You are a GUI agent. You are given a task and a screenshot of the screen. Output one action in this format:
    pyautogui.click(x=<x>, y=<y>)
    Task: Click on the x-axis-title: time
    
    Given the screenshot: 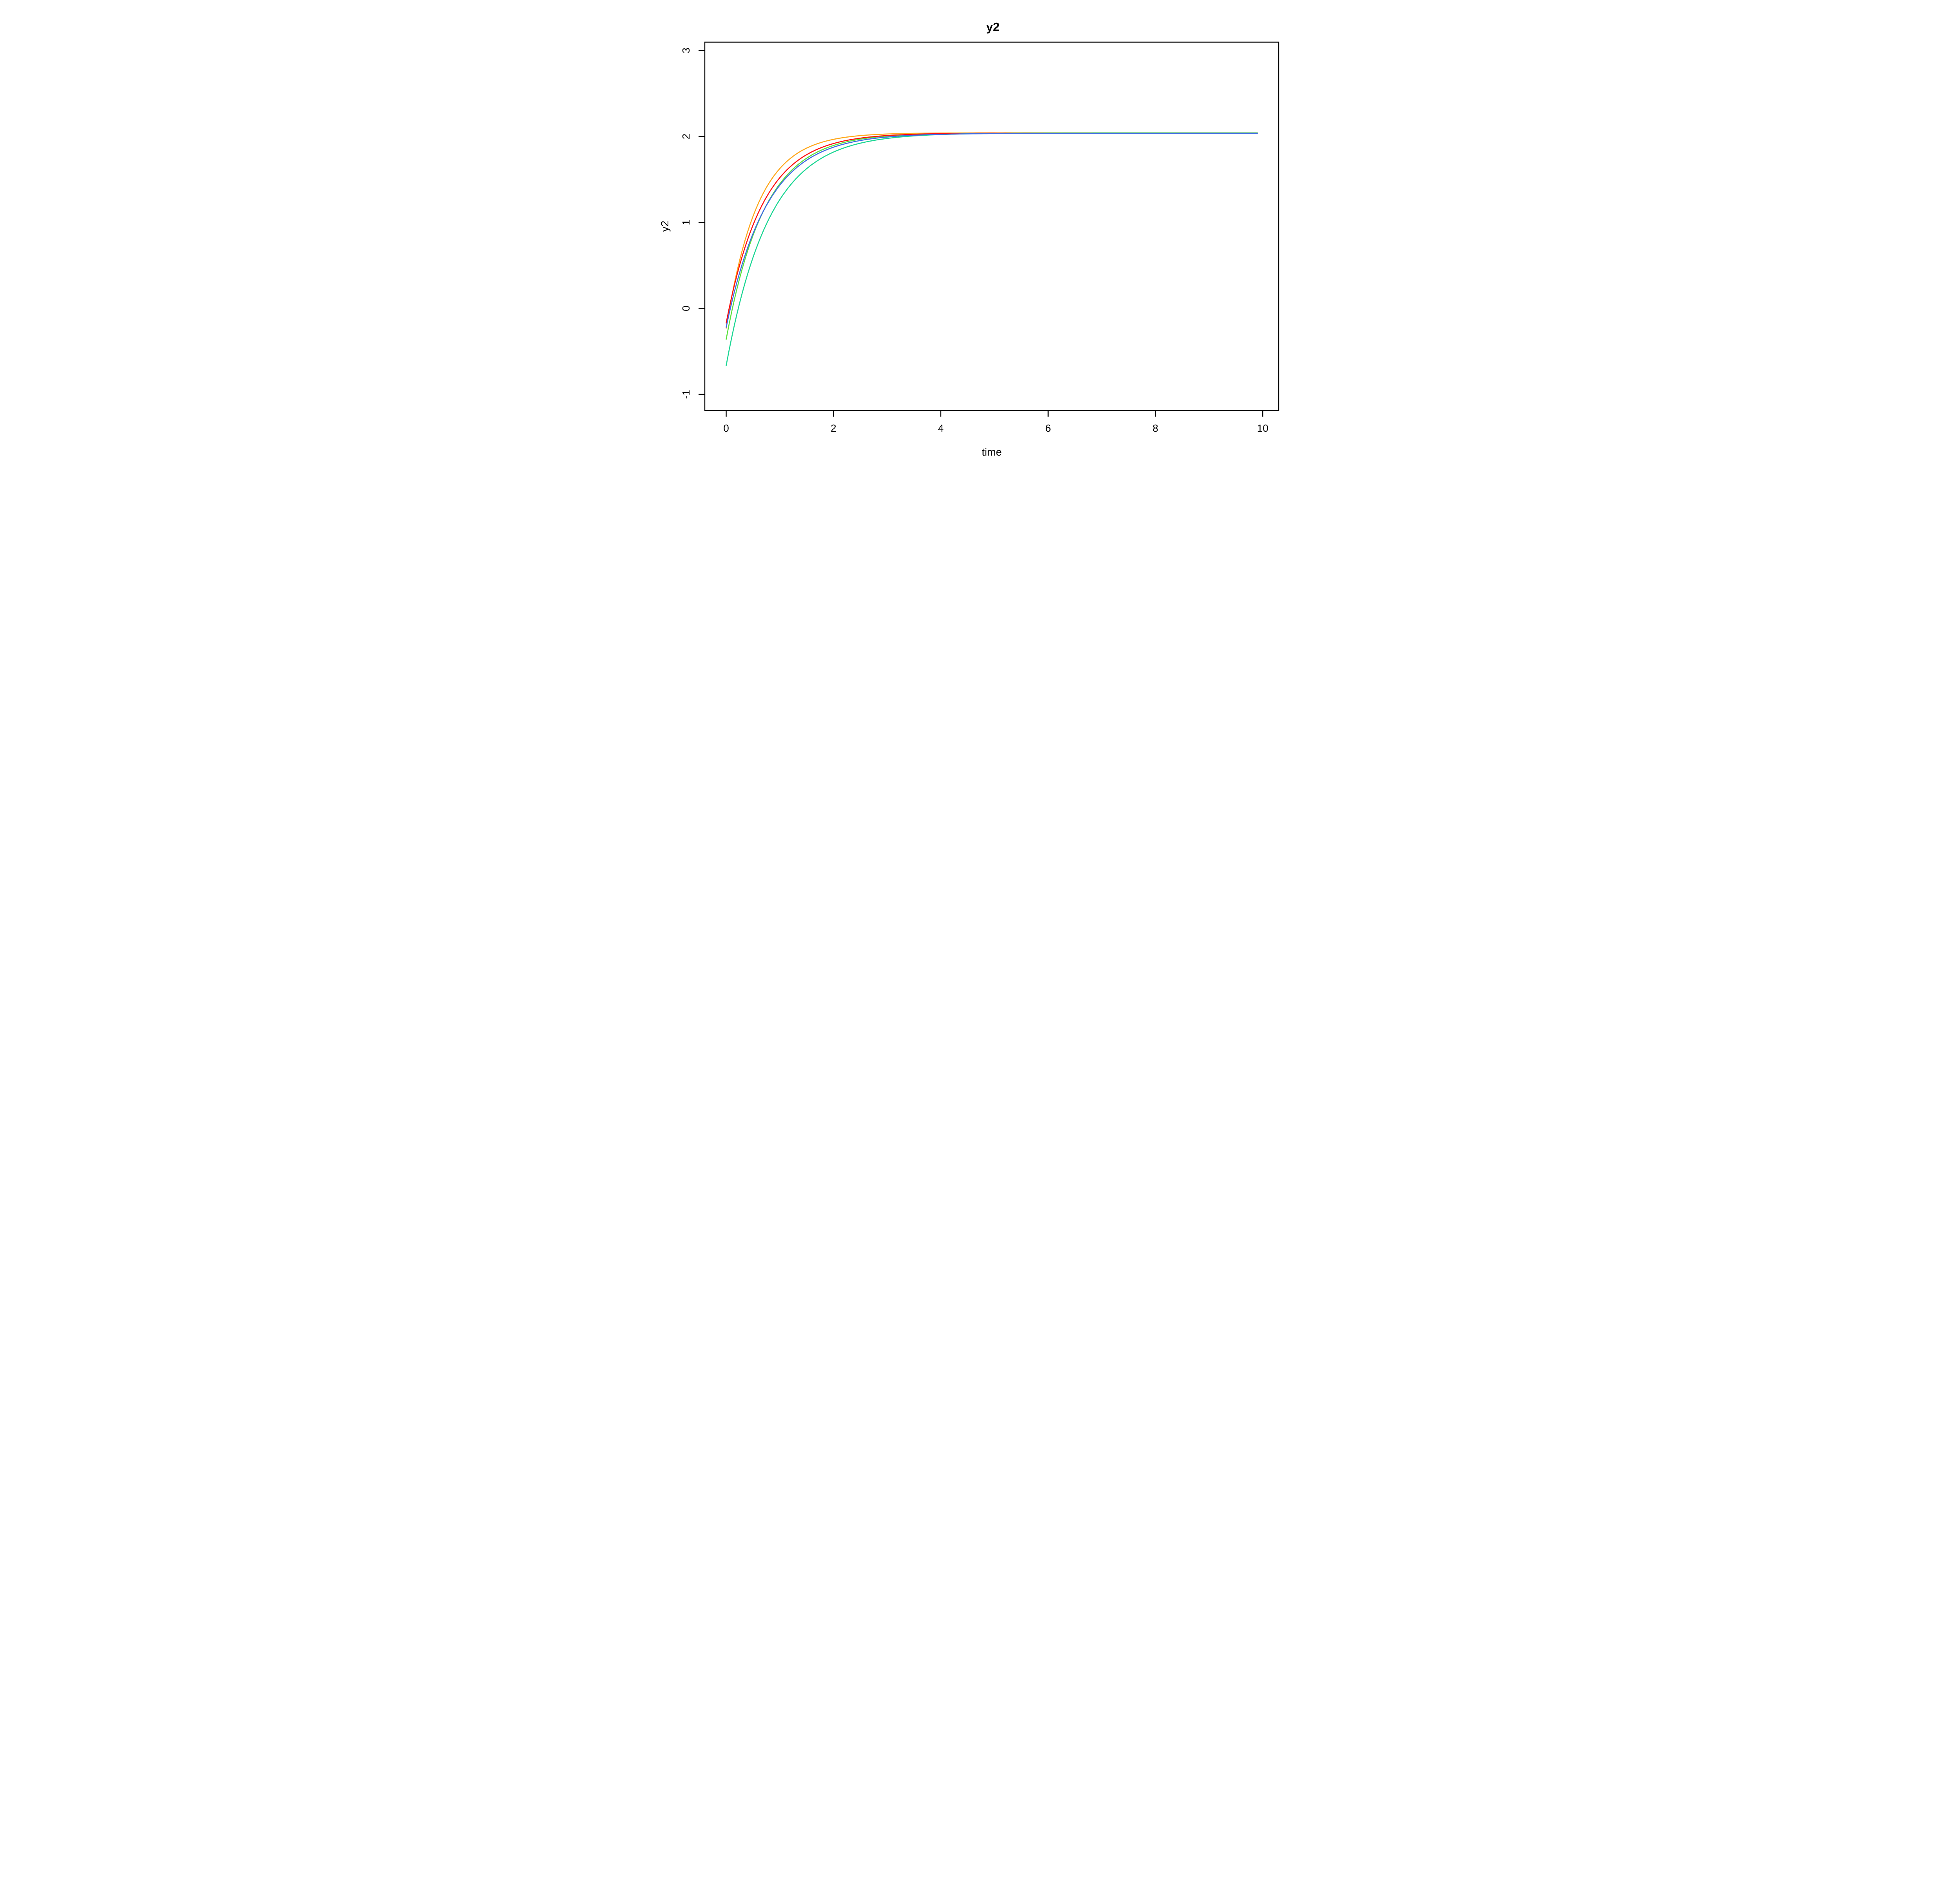 What is the action you would take?
    pyautogui.click(x=992, y=452)
    